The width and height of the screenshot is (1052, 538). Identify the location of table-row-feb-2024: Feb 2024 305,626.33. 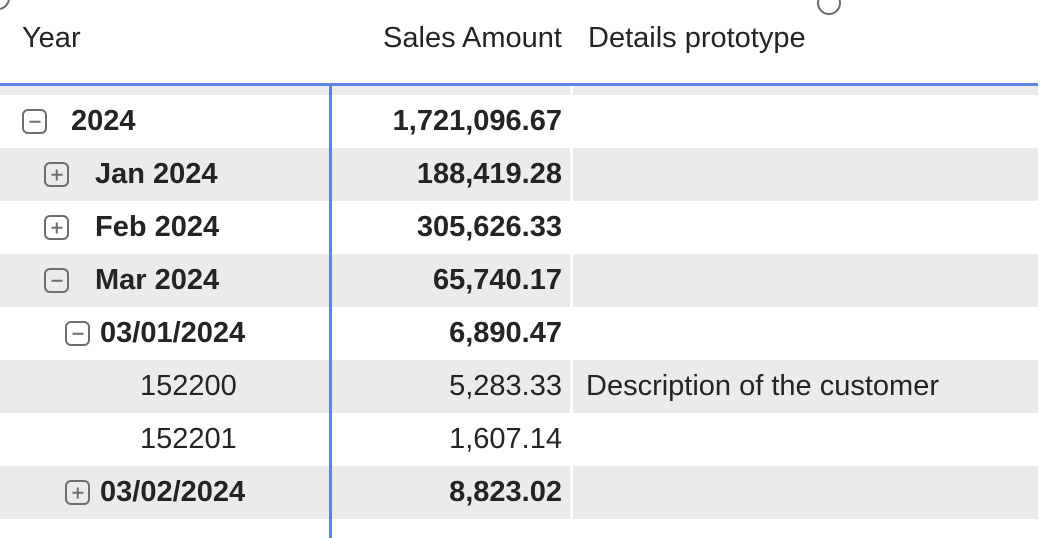
(519, 227).